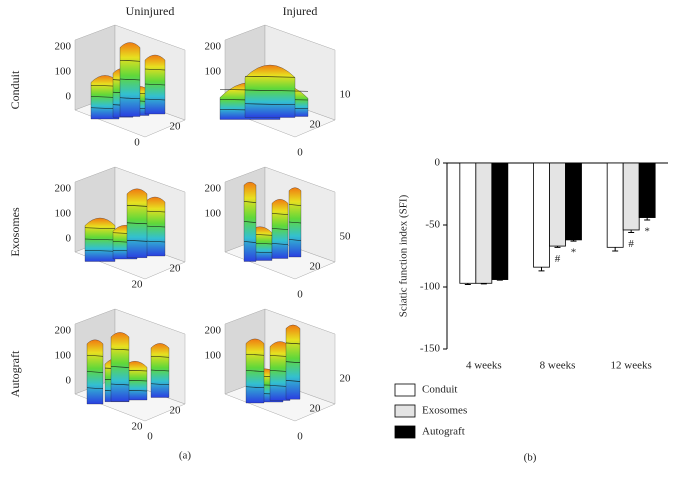 Image resolution: width=684 pixels, height=483 pixels. Describe the element at coordinates (300, 11) in the screenshot. I see `column-header: Injured` at that location.